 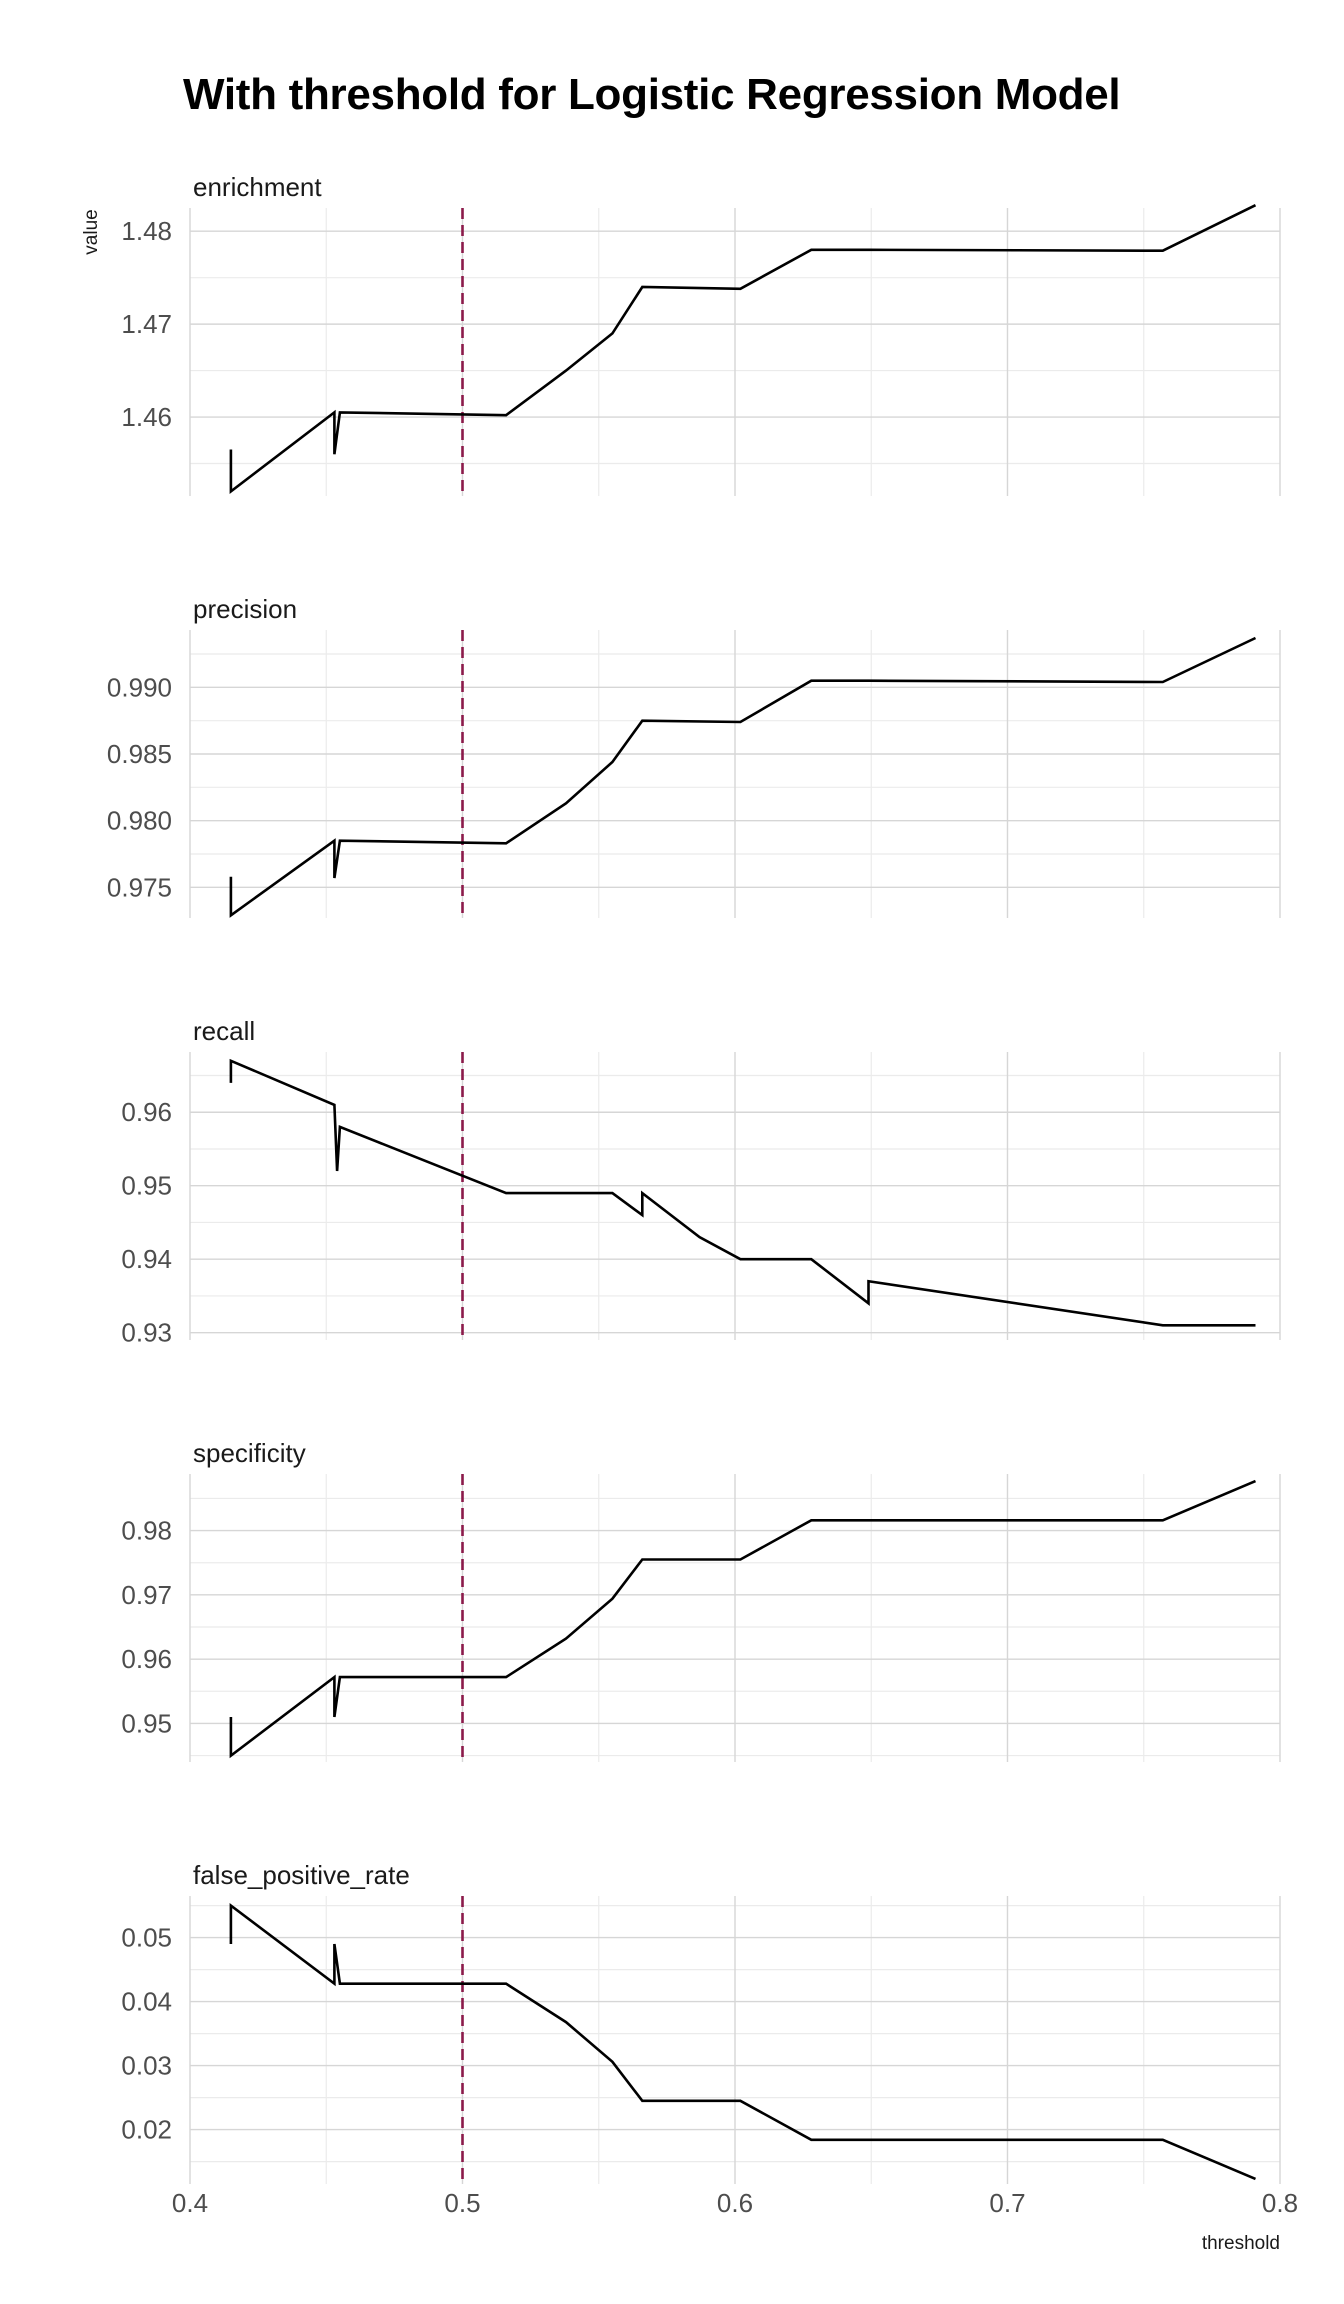 What do you see at coordinates (742, 1192) in the screenshot?
I see `series-line-recall` at bounding box center [742, 1192].